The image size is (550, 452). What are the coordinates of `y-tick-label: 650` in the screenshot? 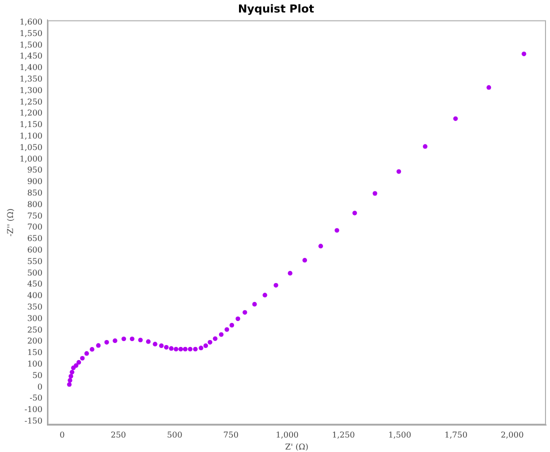 It's located at (34, 239).